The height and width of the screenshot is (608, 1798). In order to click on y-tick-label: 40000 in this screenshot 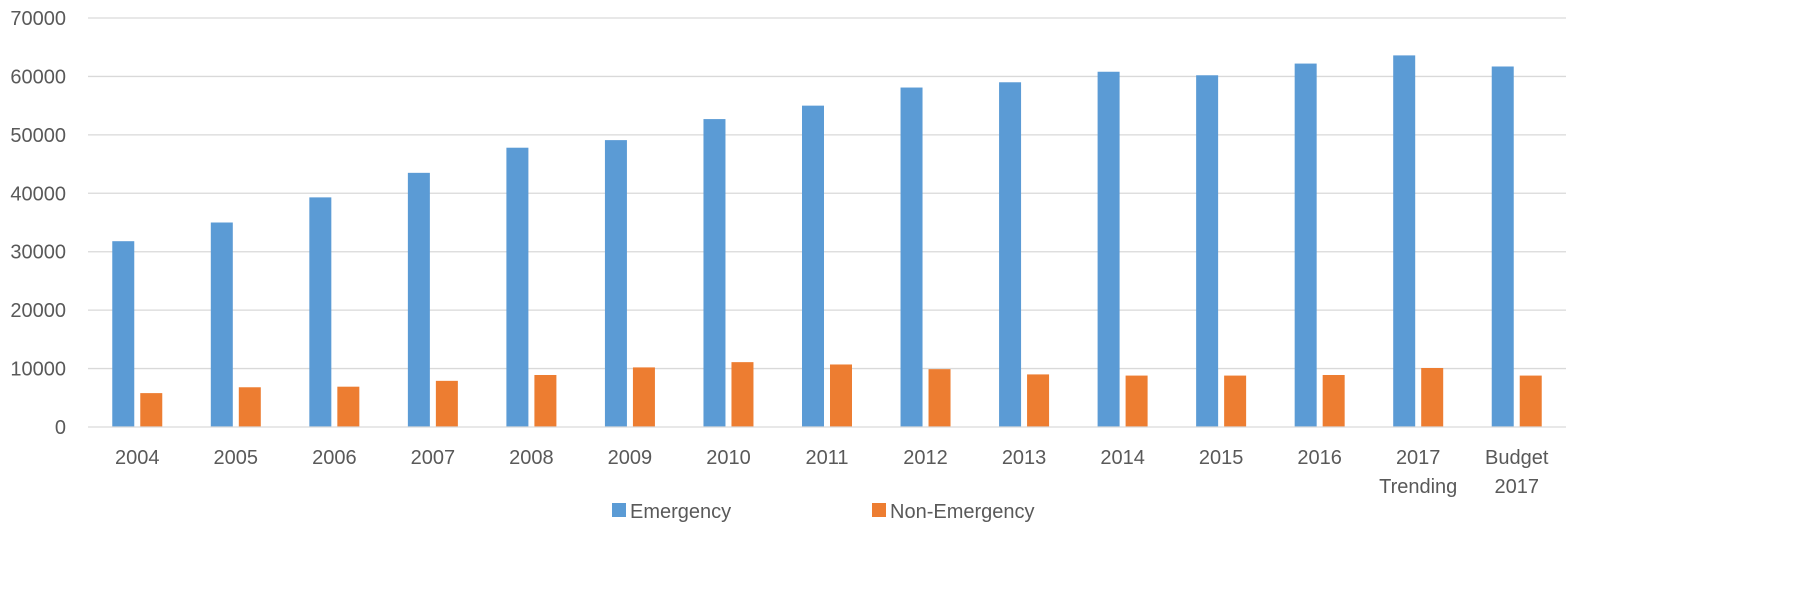, I will do `click(38, 194)`.